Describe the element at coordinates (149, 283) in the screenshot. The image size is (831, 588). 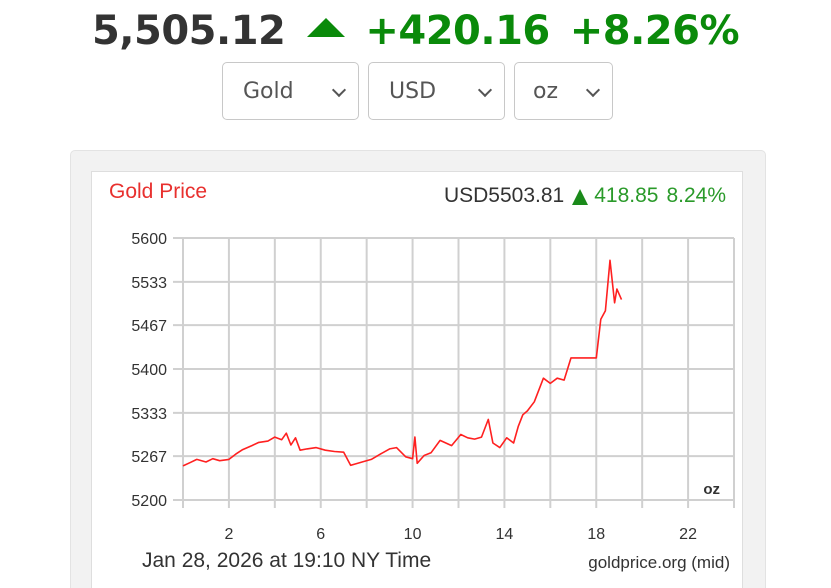
I see `y-tick-label: 5533` at that location.